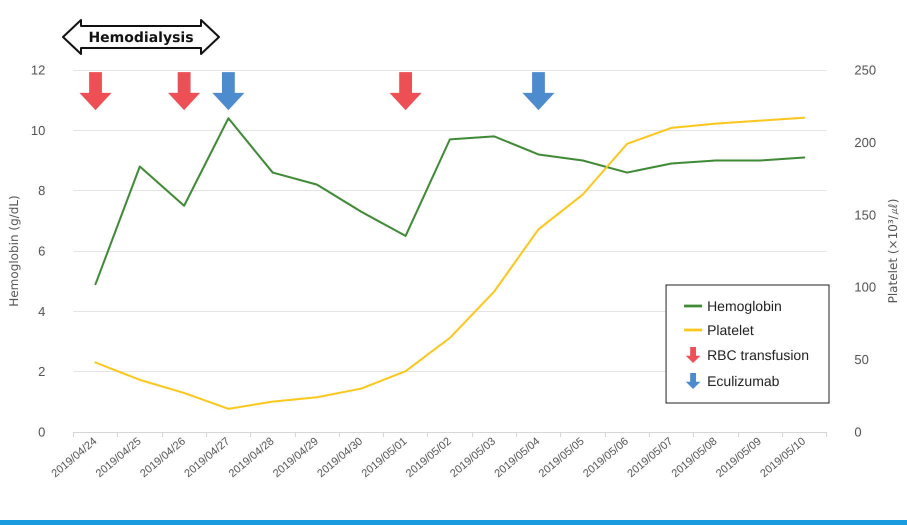  I want to click on y2-tick-label: 200, so click(865, 142).